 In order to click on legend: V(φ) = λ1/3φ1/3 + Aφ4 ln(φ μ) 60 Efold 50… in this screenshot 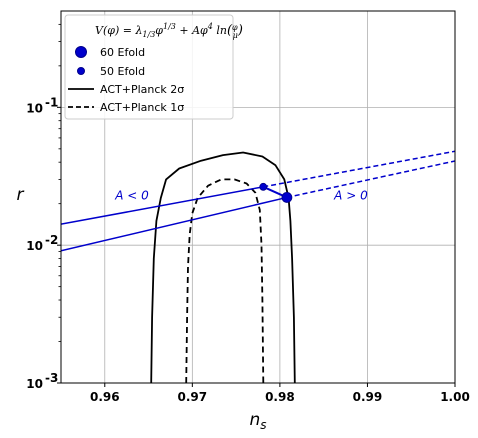, I will do `click(153, 67)`.